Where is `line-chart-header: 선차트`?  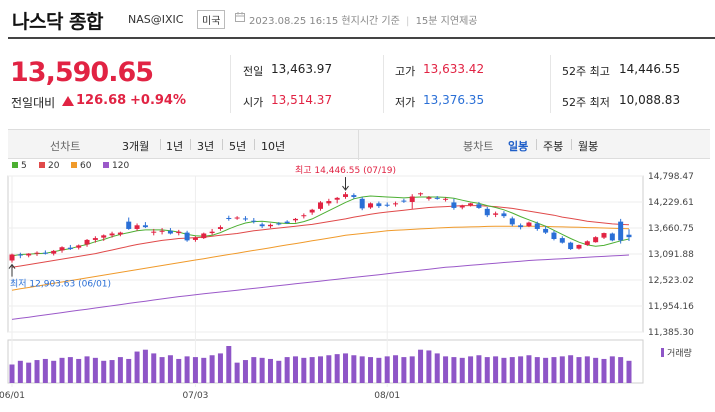 line-chart-header: 선차트 is located at coordinates (65, 146).